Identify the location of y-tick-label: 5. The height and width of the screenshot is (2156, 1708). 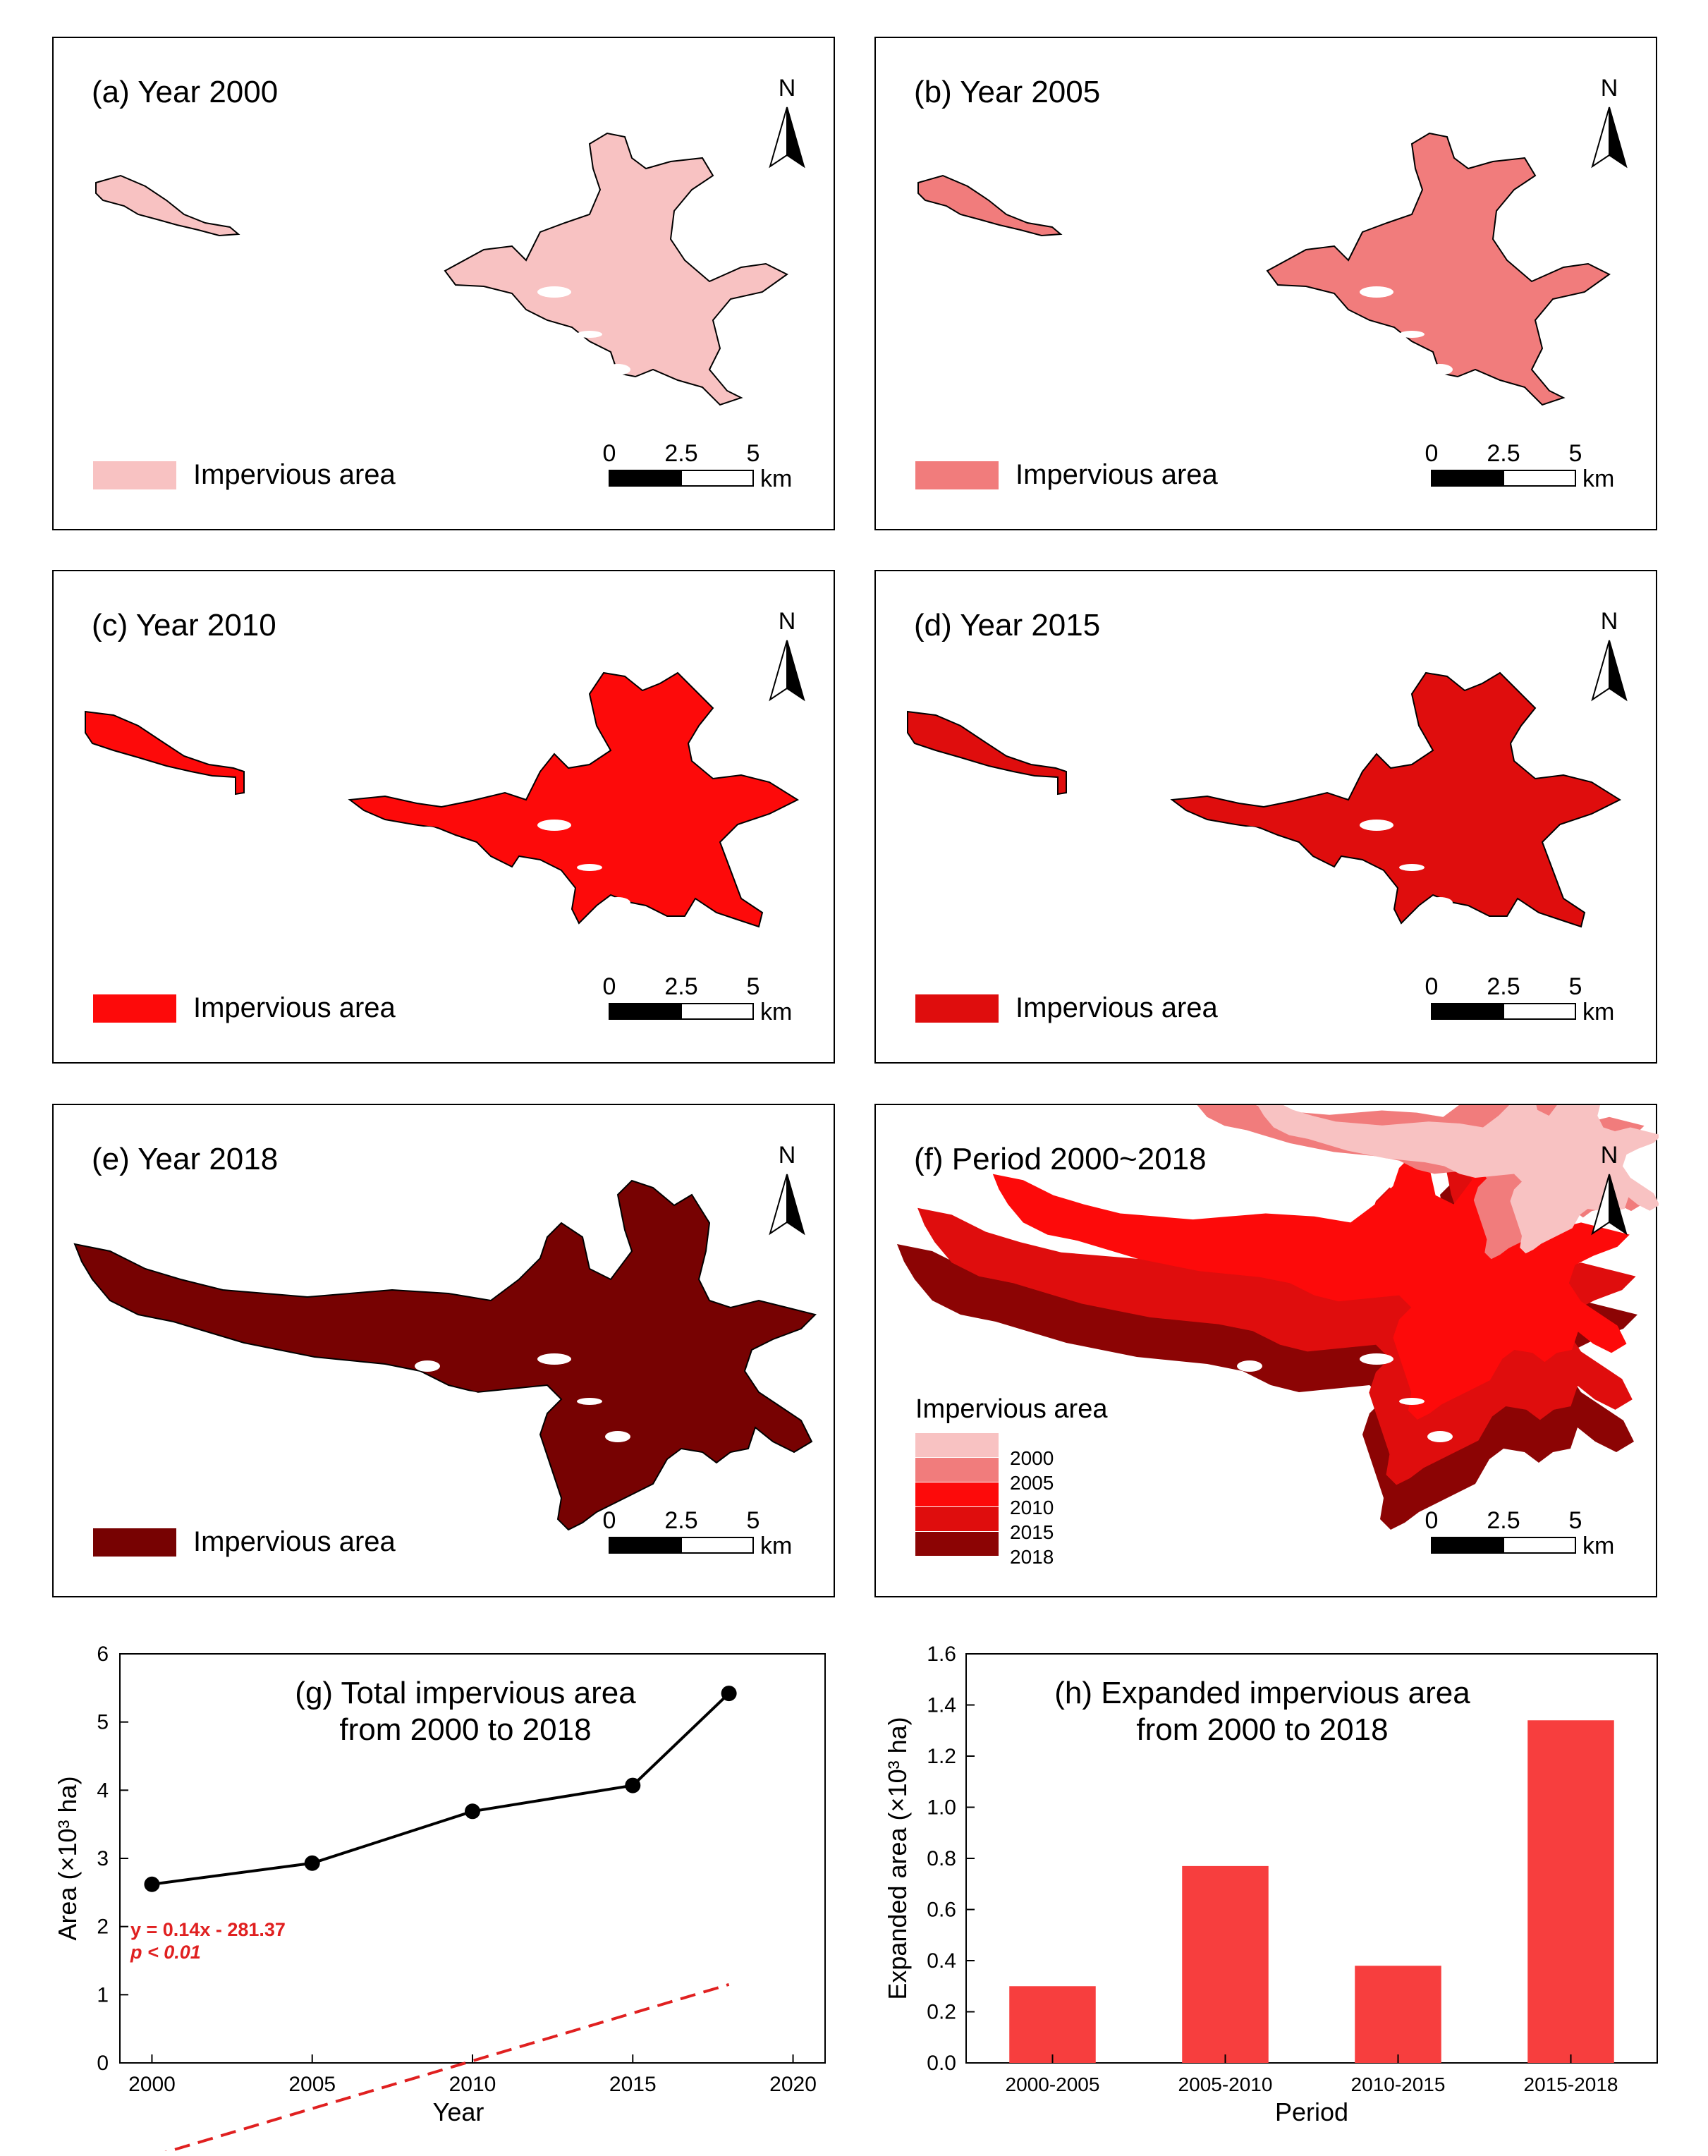
(103, 1722).